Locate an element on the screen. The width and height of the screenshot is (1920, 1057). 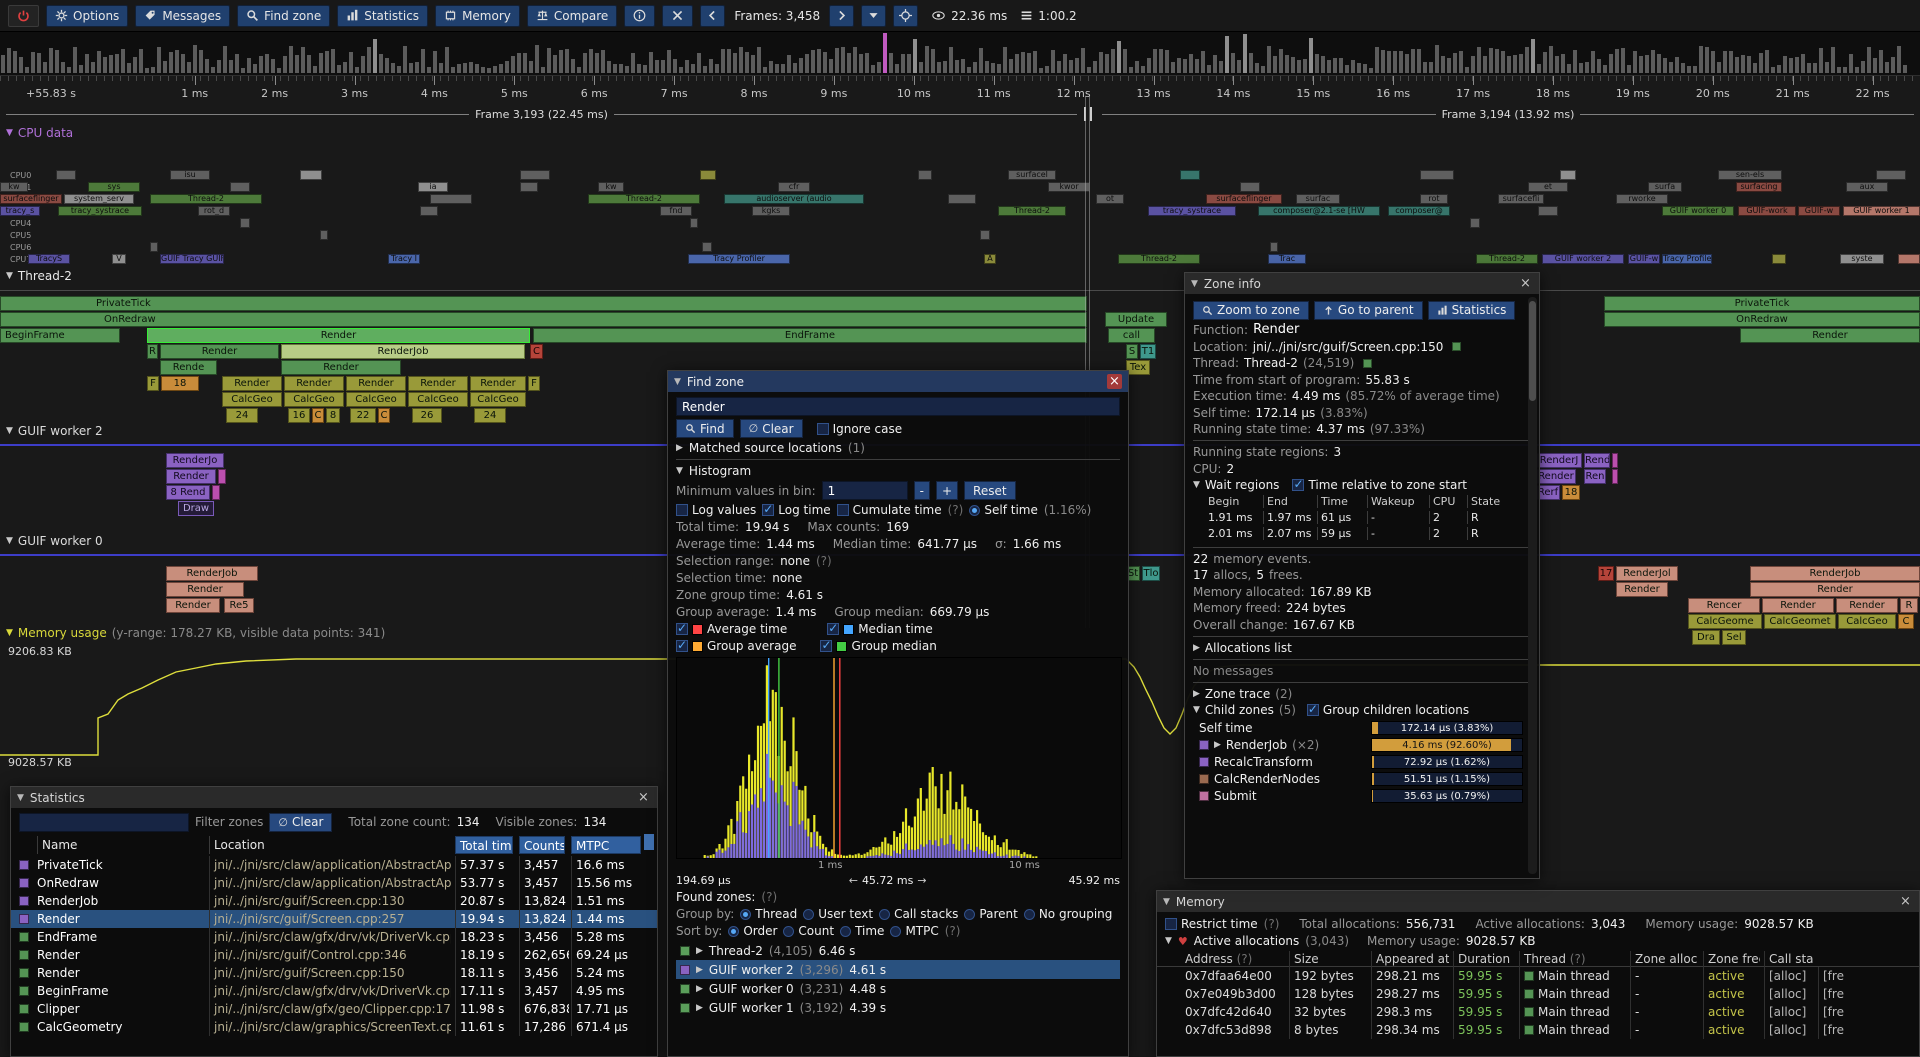
alloc-callstack-free-button: [fre is located at coordinates (1868, 1012).